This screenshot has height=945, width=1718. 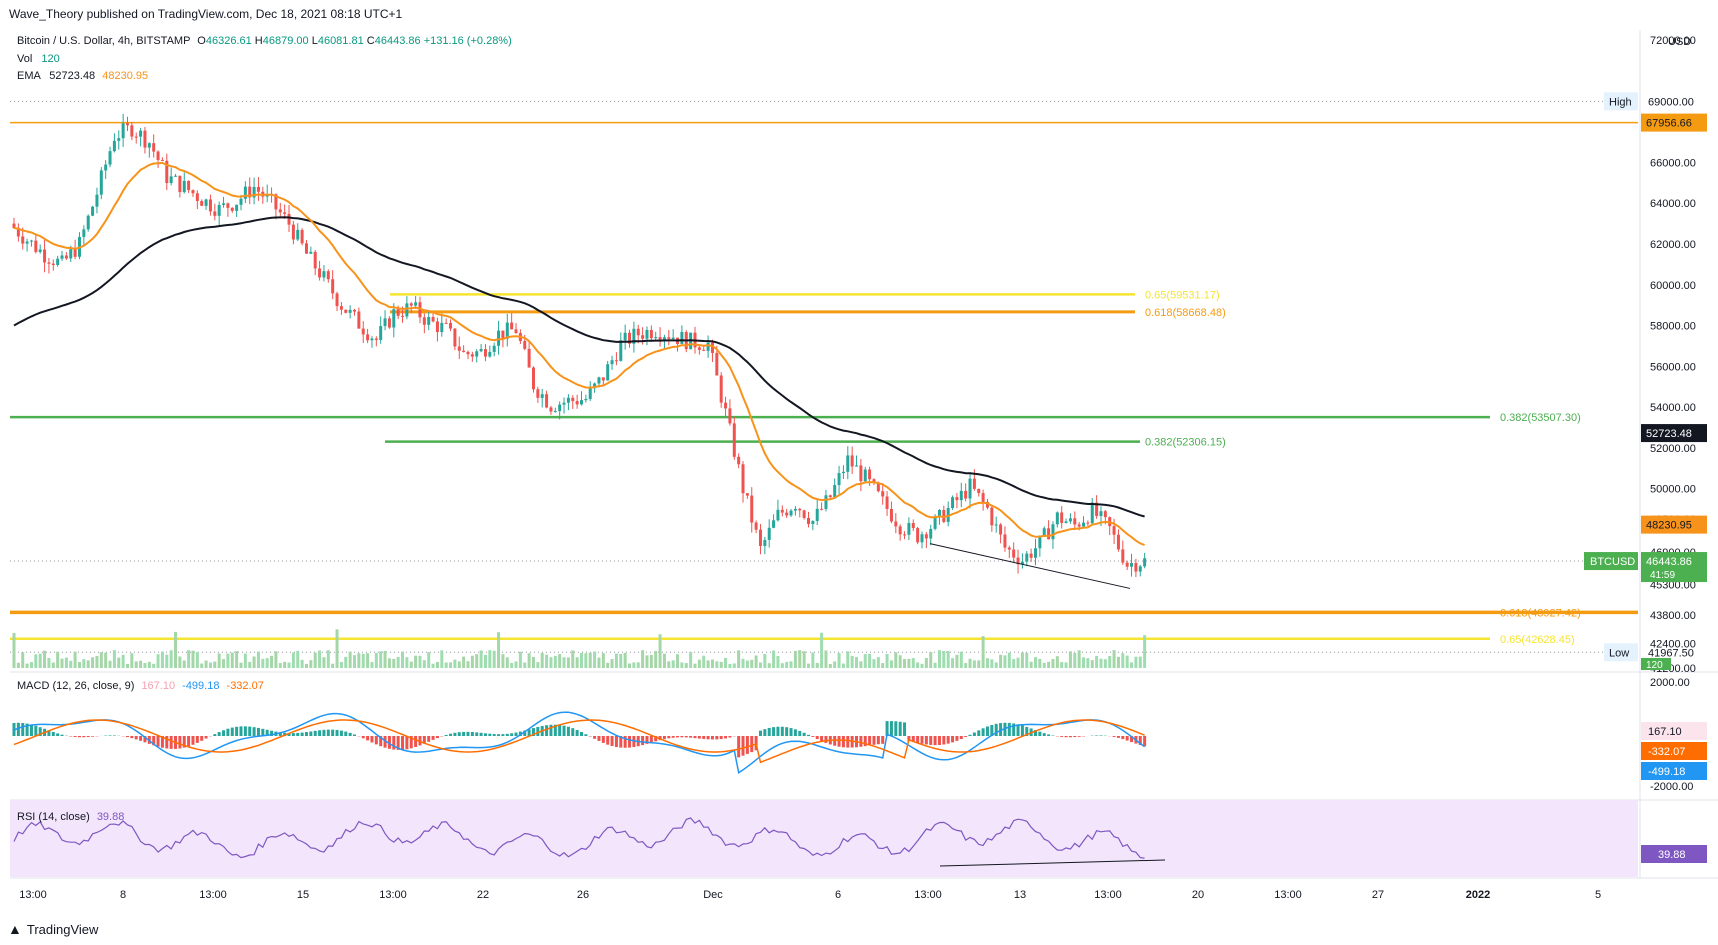 What do you see at coordinates (53, 929) in the screenshot?
I see `tradingview-logo: ▲ TradingView` at bounding box center [53, 929].